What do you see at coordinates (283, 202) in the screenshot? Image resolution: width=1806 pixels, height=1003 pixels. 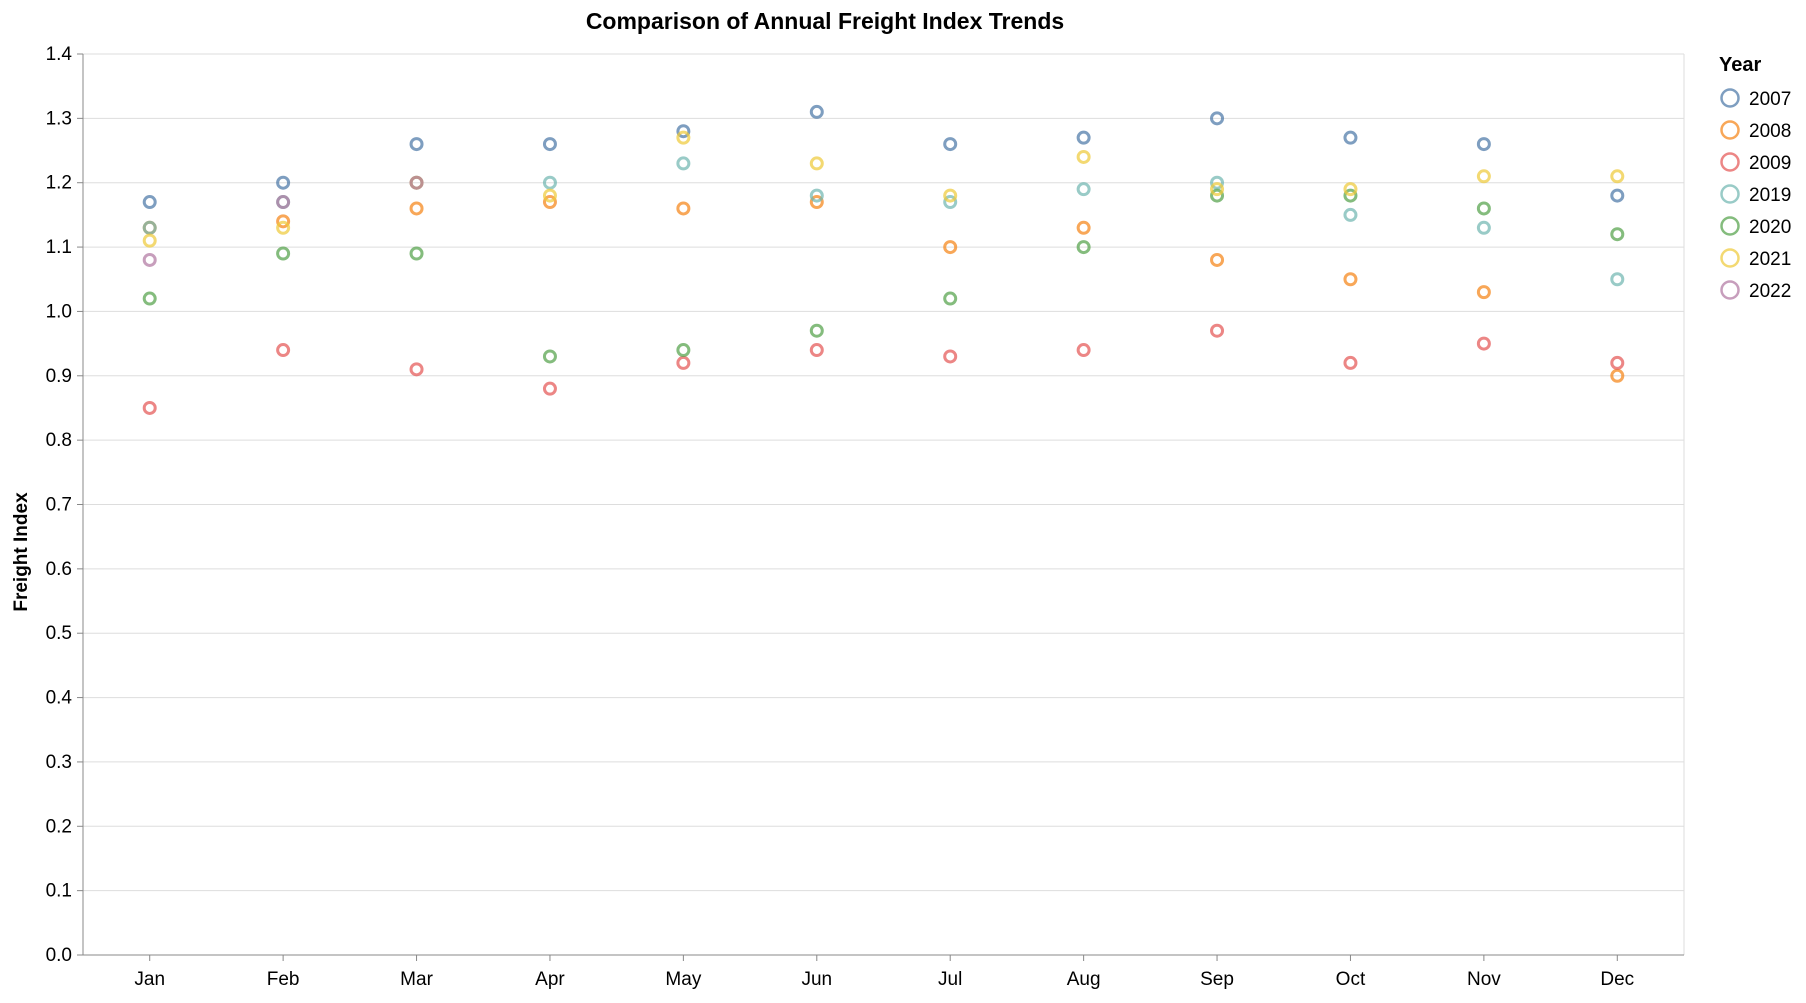 I see `data-point-2022-Feb` at bounding box center [283, 202].